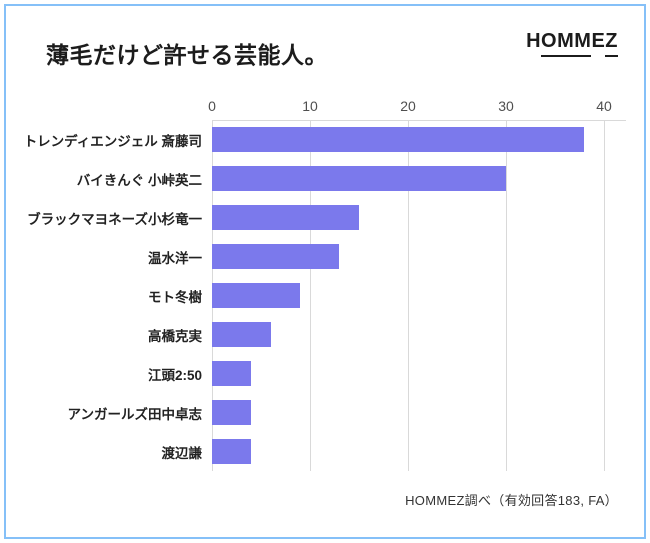 This screenshot has height=543, width=650. I want to click on bar-row: アンガールズ田中卓志, so click(322, 412).